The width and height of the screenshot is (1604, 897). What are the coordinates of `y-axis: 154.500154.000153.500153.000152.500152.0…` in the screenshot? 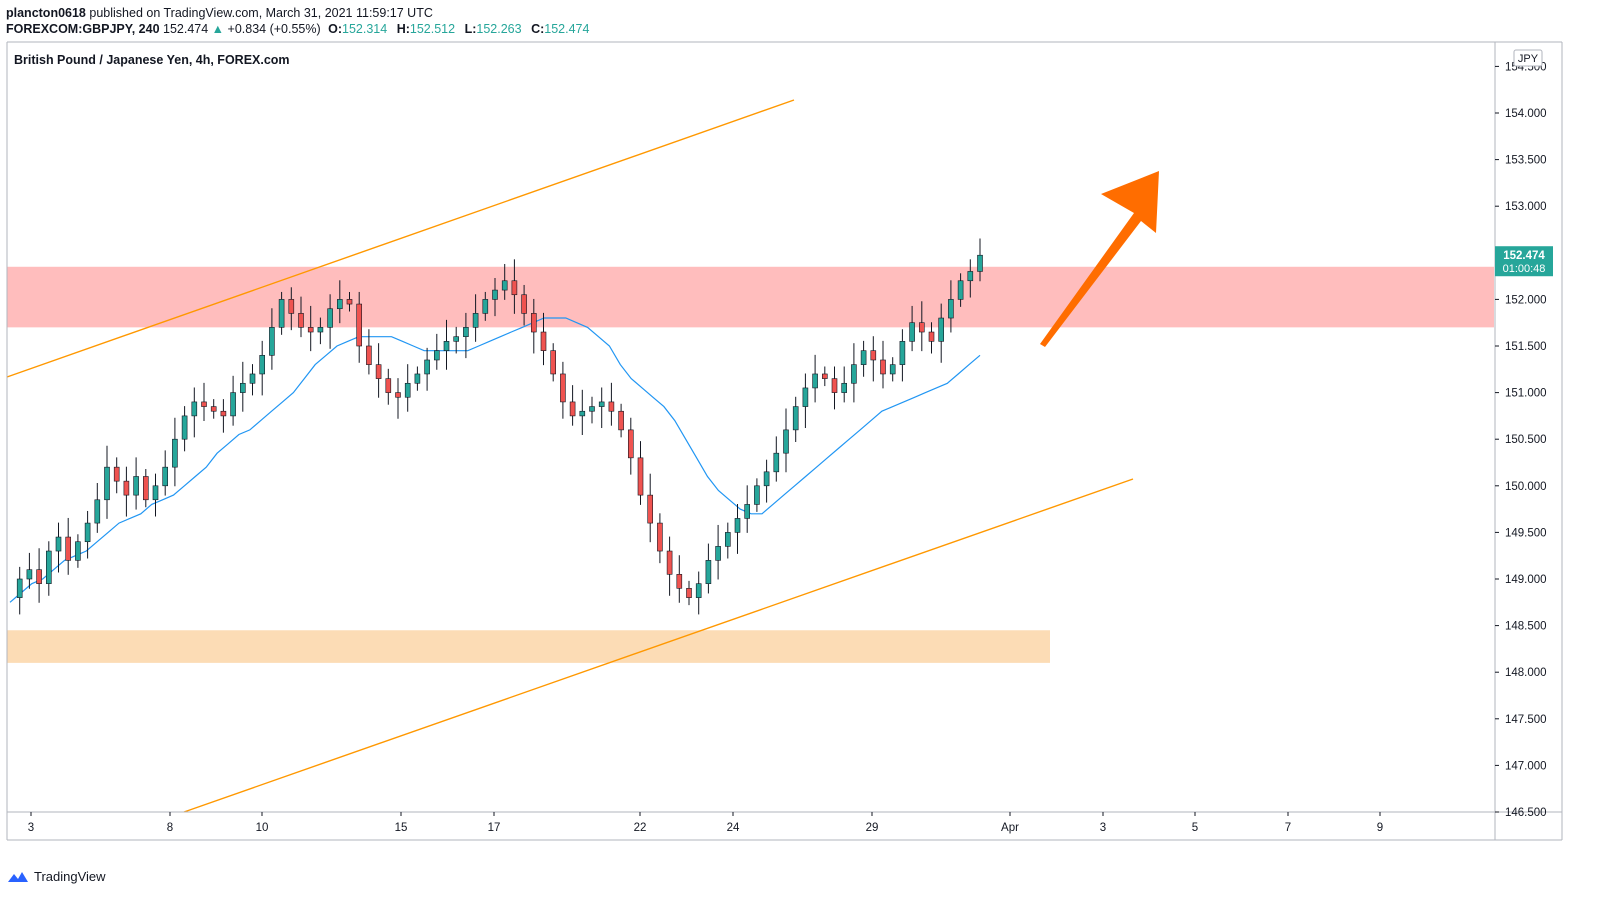 It's located at (1524, 434).